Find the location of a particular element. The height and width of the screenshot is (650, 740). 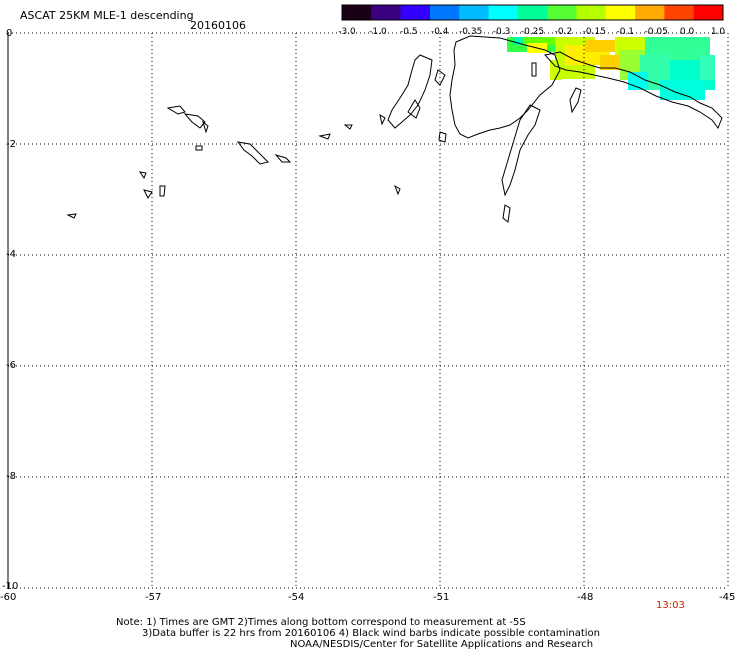

color-scale-label: -0.5 is located at coordinates (409, 32).